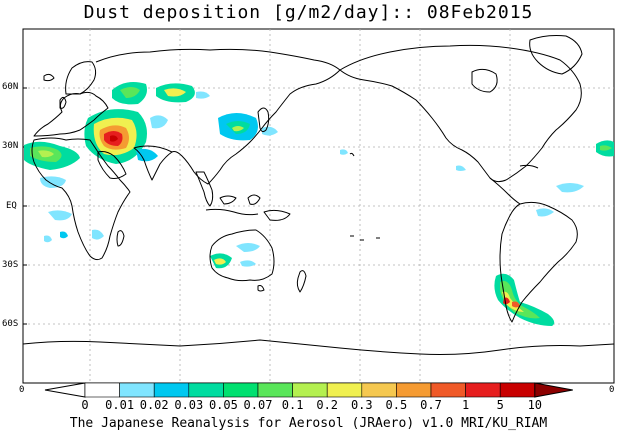 This screenshot has width=617, height=438. Describe the element at coordinates (154, 405) in the screenshot. I see `colorbar-tick-label: 0.02` at that location.